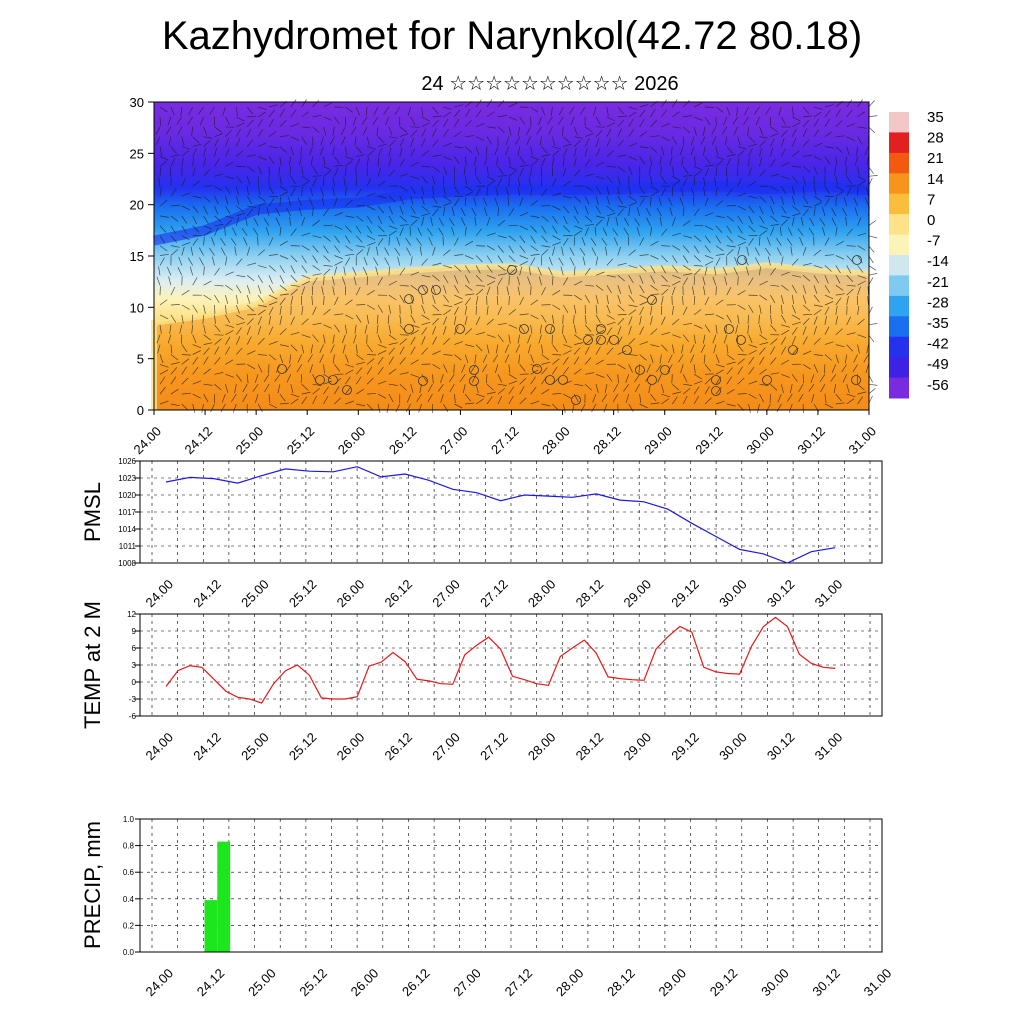 Image resolution: width=1024 pixels, height=1024 pixels. What do you see at coordinates (500, 515) in the screenshot?
I see `pmsl-series-line` at bounding box center [500, 515].